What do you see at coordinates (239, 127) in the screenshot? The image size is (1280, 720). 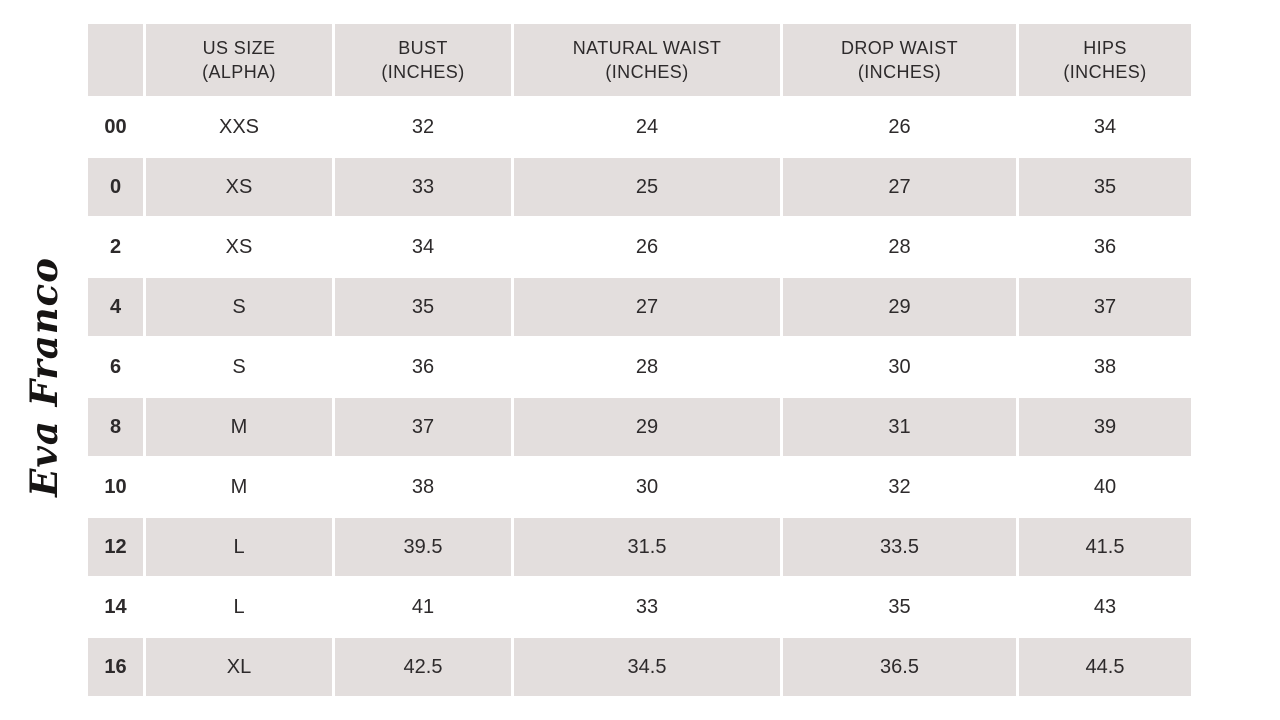 I see `cell-us-size-alpha: XXS` at bounding box center [239, 127].